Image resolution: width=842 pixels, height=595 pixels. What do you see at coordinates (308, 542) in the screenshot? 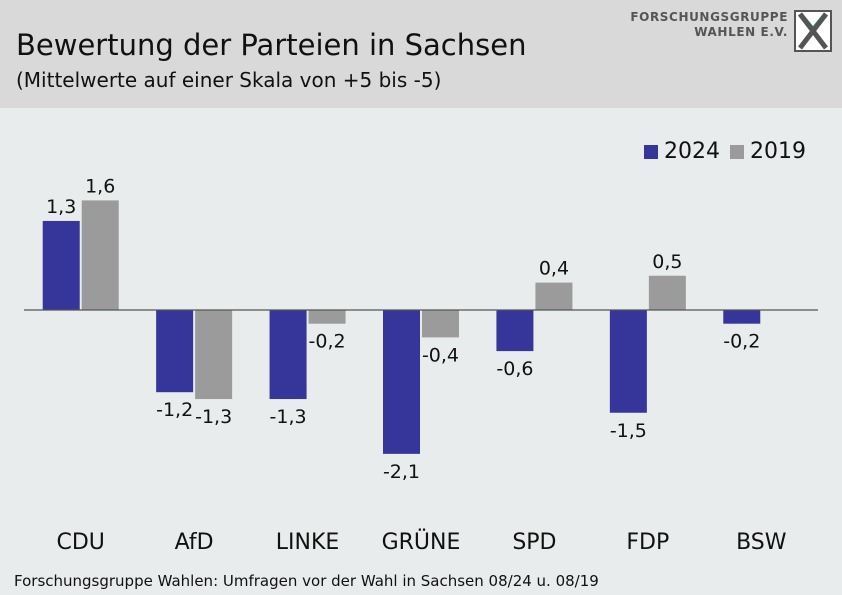
I see `category-label-linke: LINKE` at bounding box center [308, 542].